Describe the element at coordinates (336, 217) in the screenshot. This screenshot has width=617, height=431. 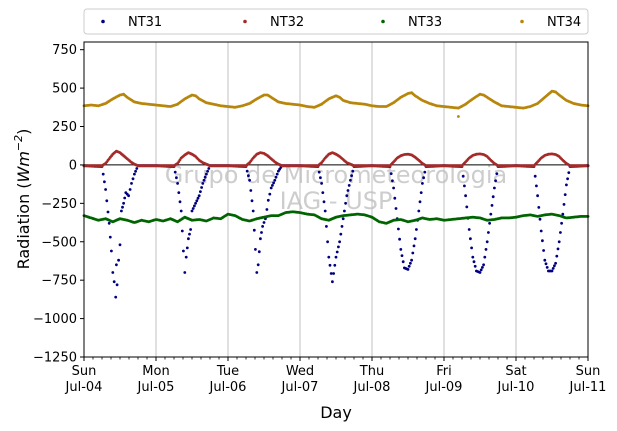
I see `series-nt33` at that location.